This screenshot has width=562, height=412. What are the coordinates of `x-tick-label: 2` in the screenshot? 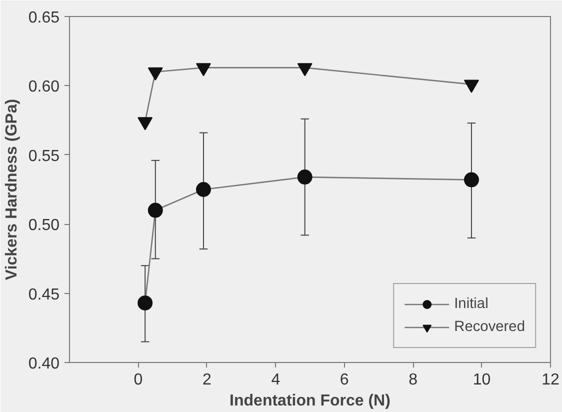 It's located at (207, 380).